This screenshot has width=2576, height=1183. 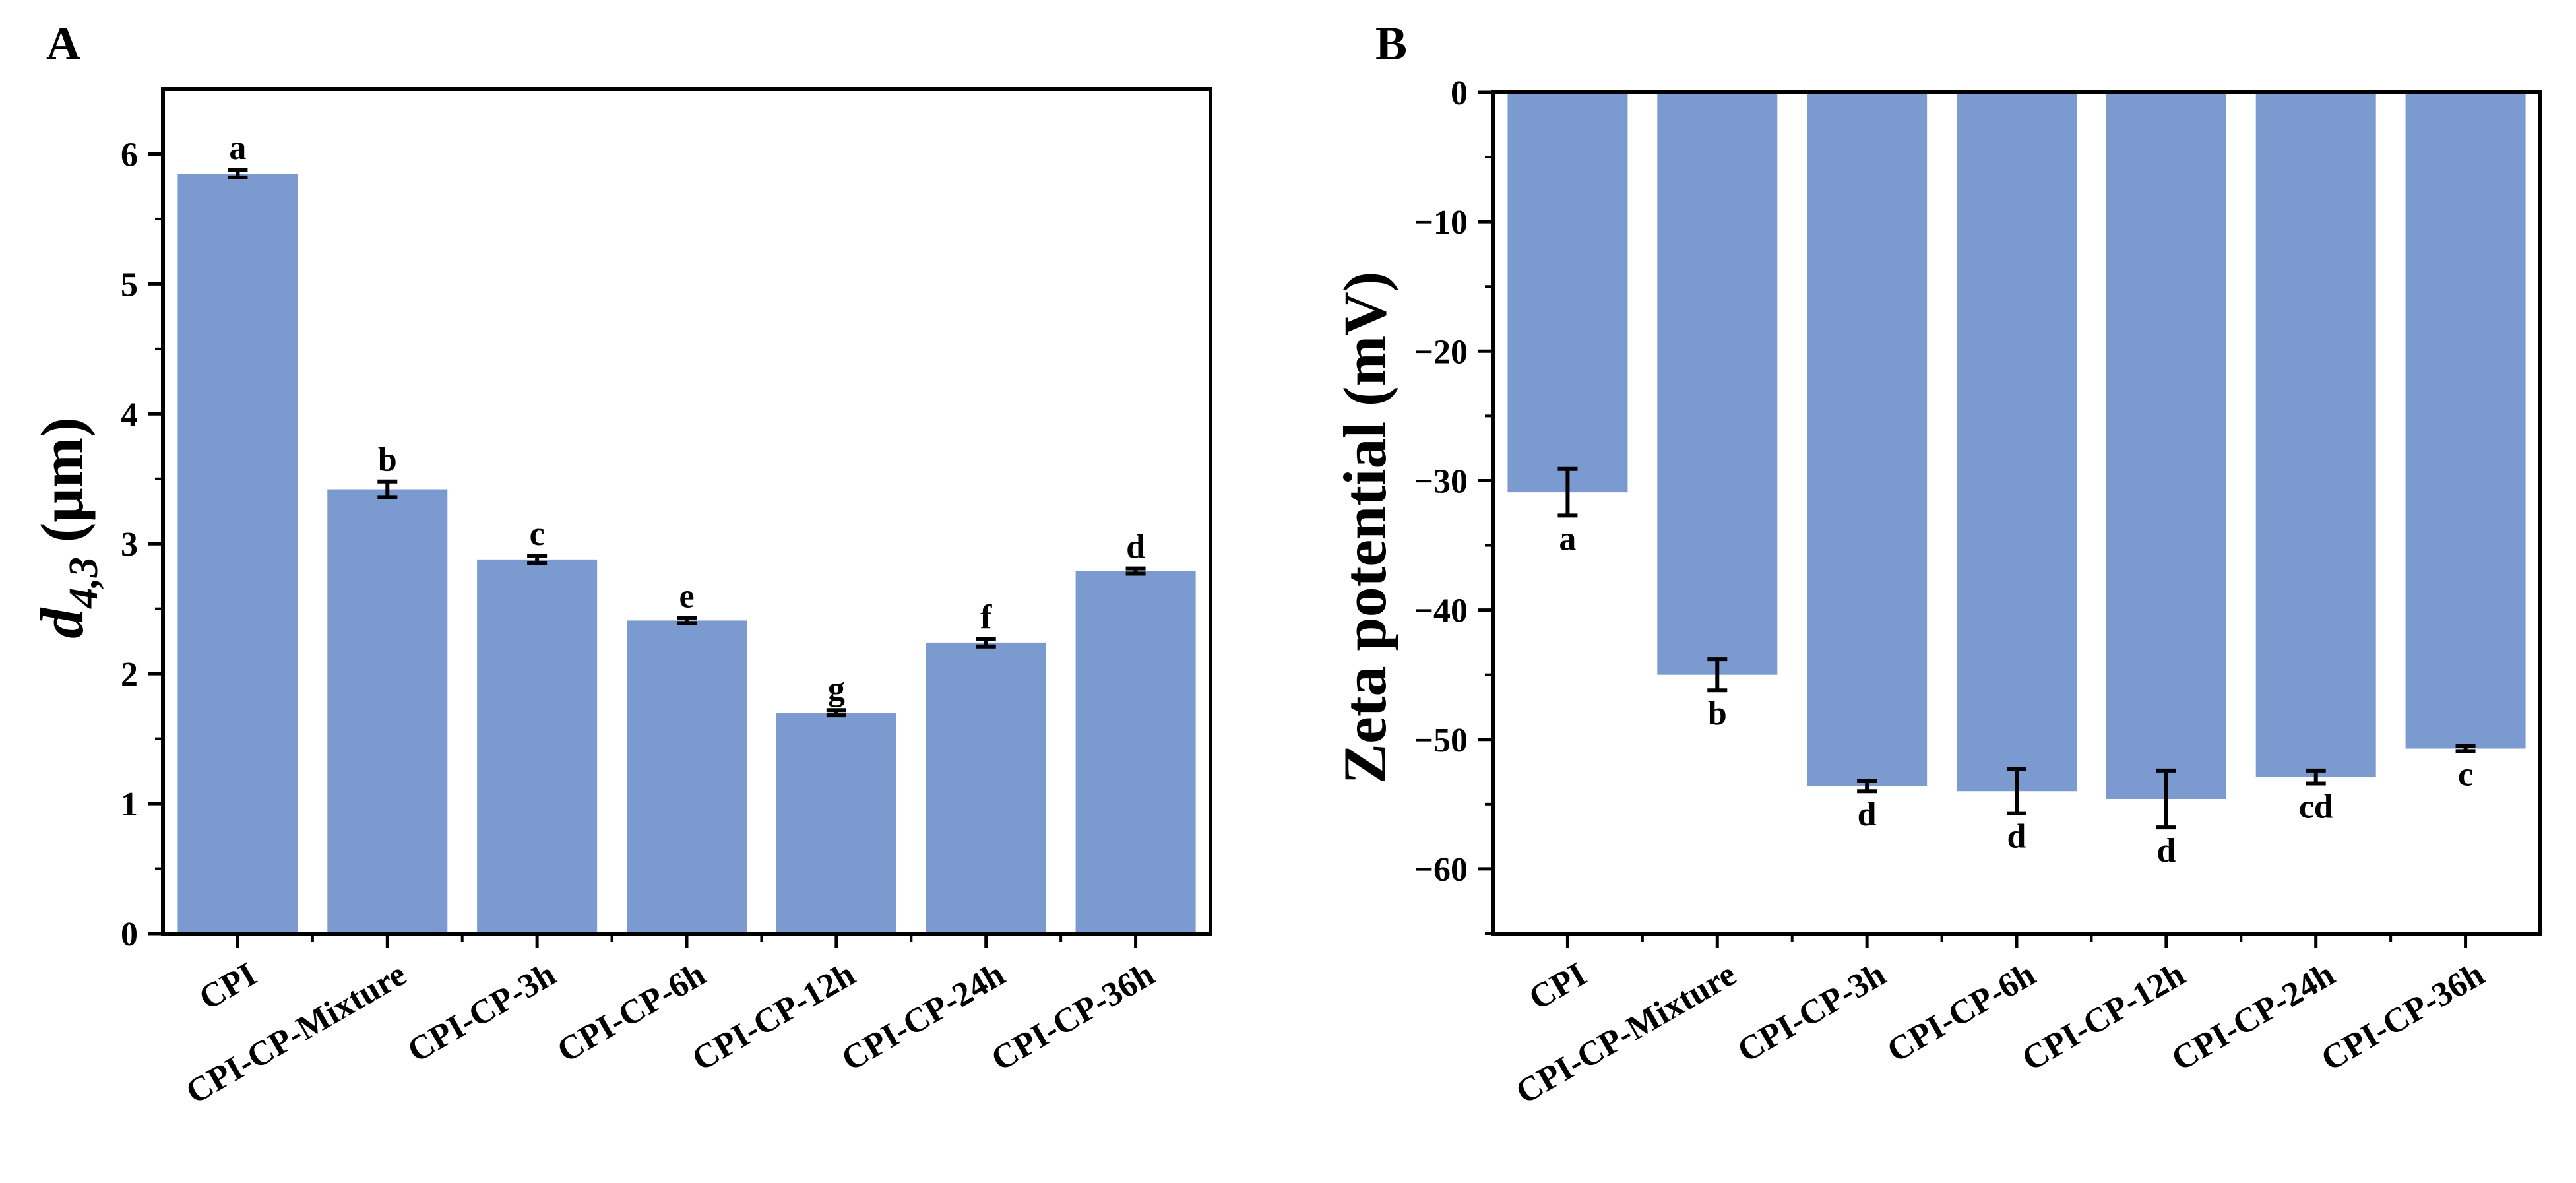 What do you see at coordinates (129, 414) in the screenshot?
I see `panel-a-y-tick-label: 4` at bounding box center [129, 414].